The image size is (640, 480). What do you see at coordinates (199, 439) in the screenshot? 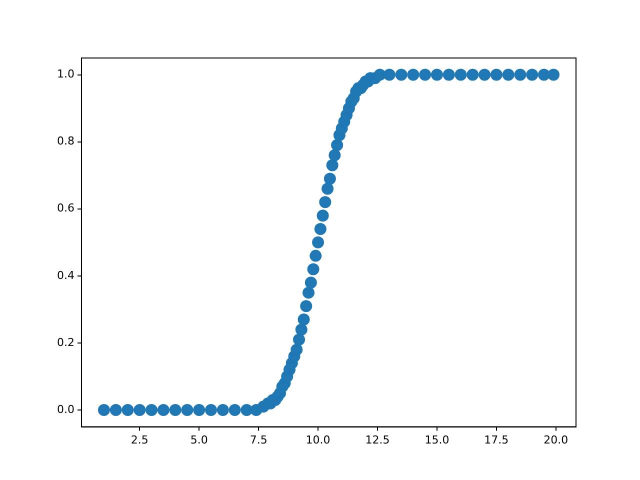
I see `x-tick-label: 5.0` at bounding box center [199, 439].